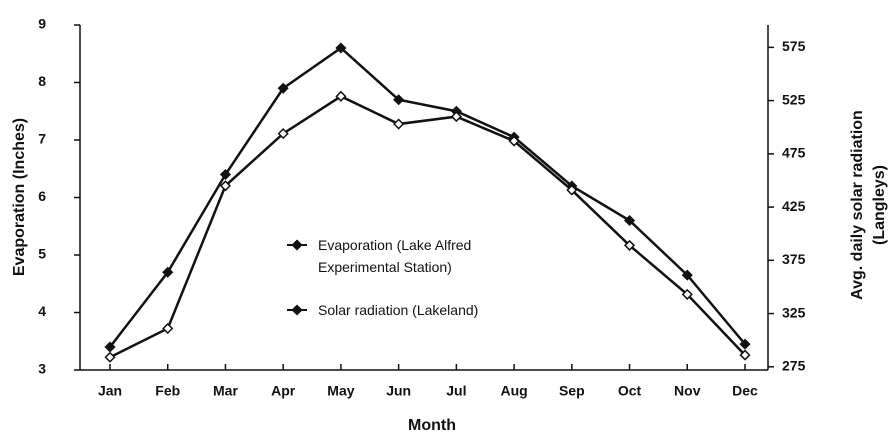 This screenshot has width=893, height=435. What do you see at coordinates (283, 391) in the screenshot?
I see `x-tick-label: Apr` at bounding box center [283, 391].